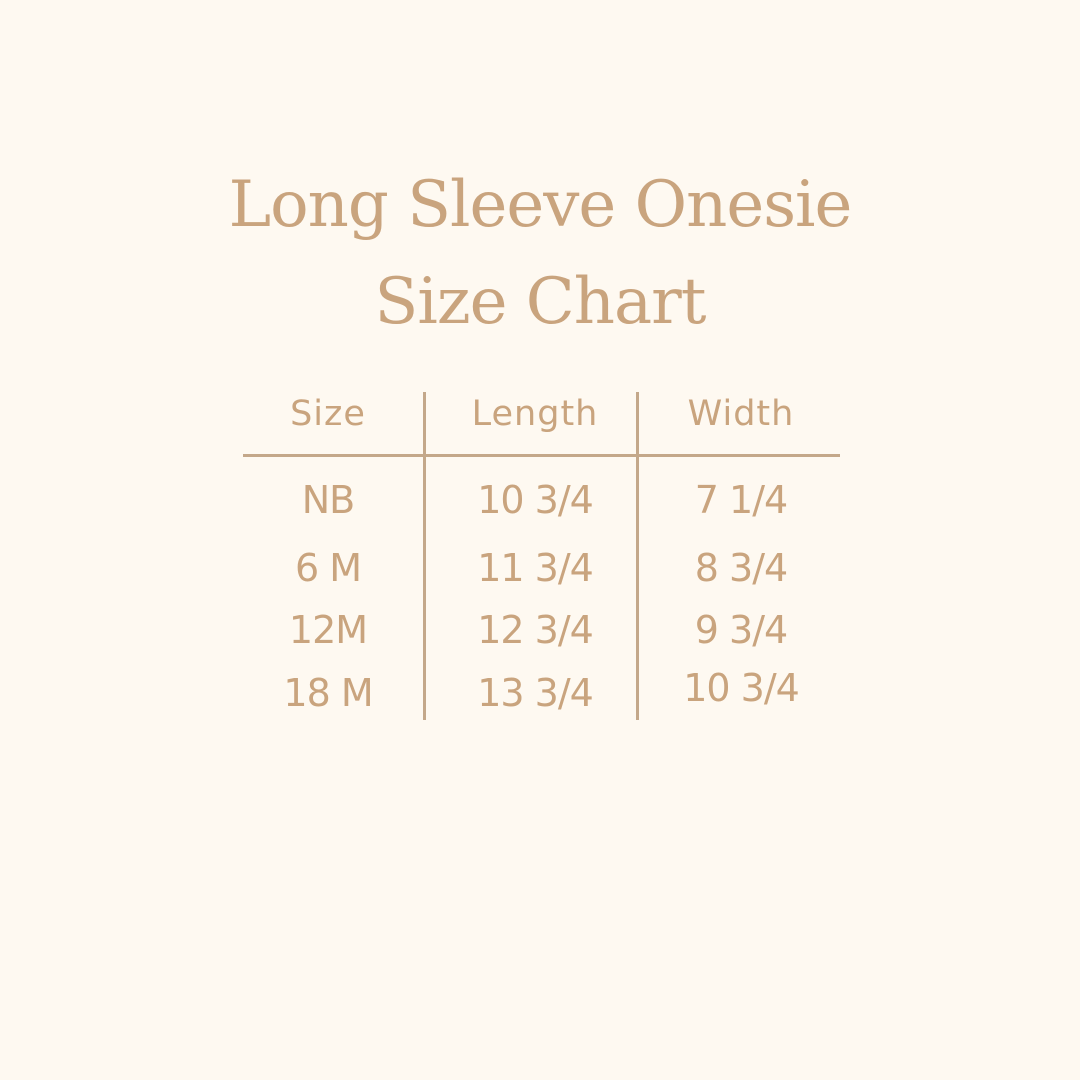 The width and height of the screenshot is (1080, 1080). What do you see at coordinates (328, 568) in the screenshot?
I see `cell-size: 6 M` at bounding box center [328, 568].